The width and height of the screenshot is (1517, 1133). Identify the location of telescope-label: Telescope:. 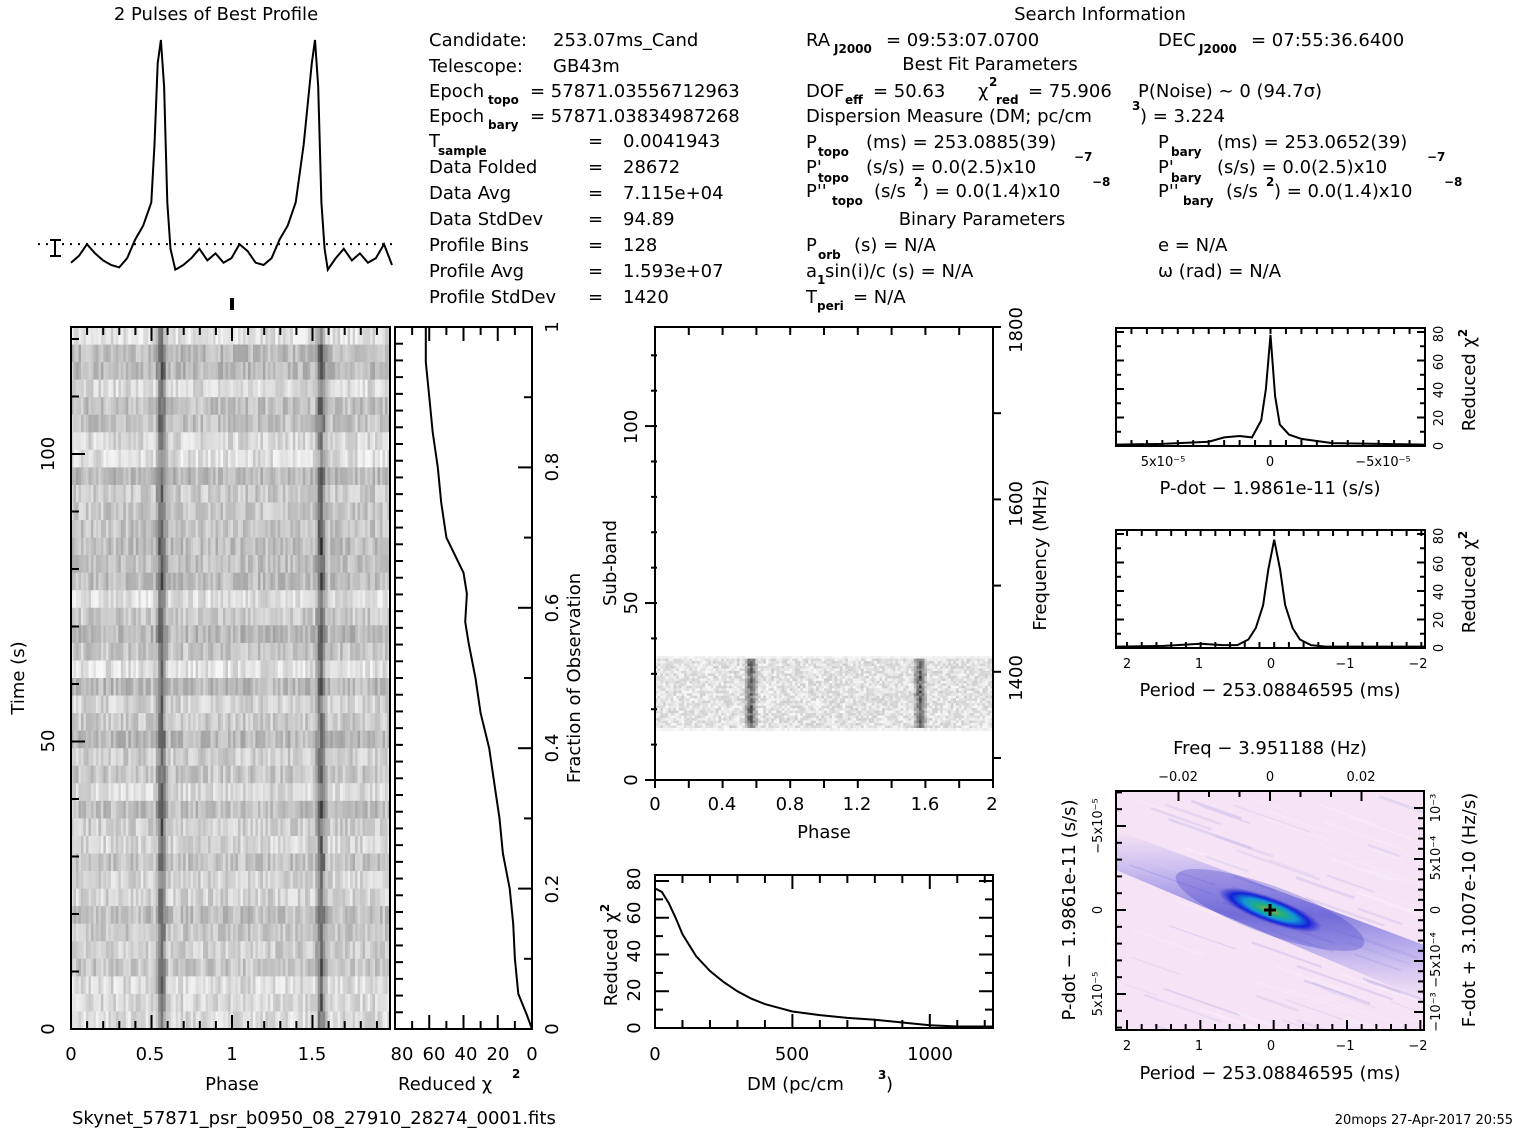
(475, 66).